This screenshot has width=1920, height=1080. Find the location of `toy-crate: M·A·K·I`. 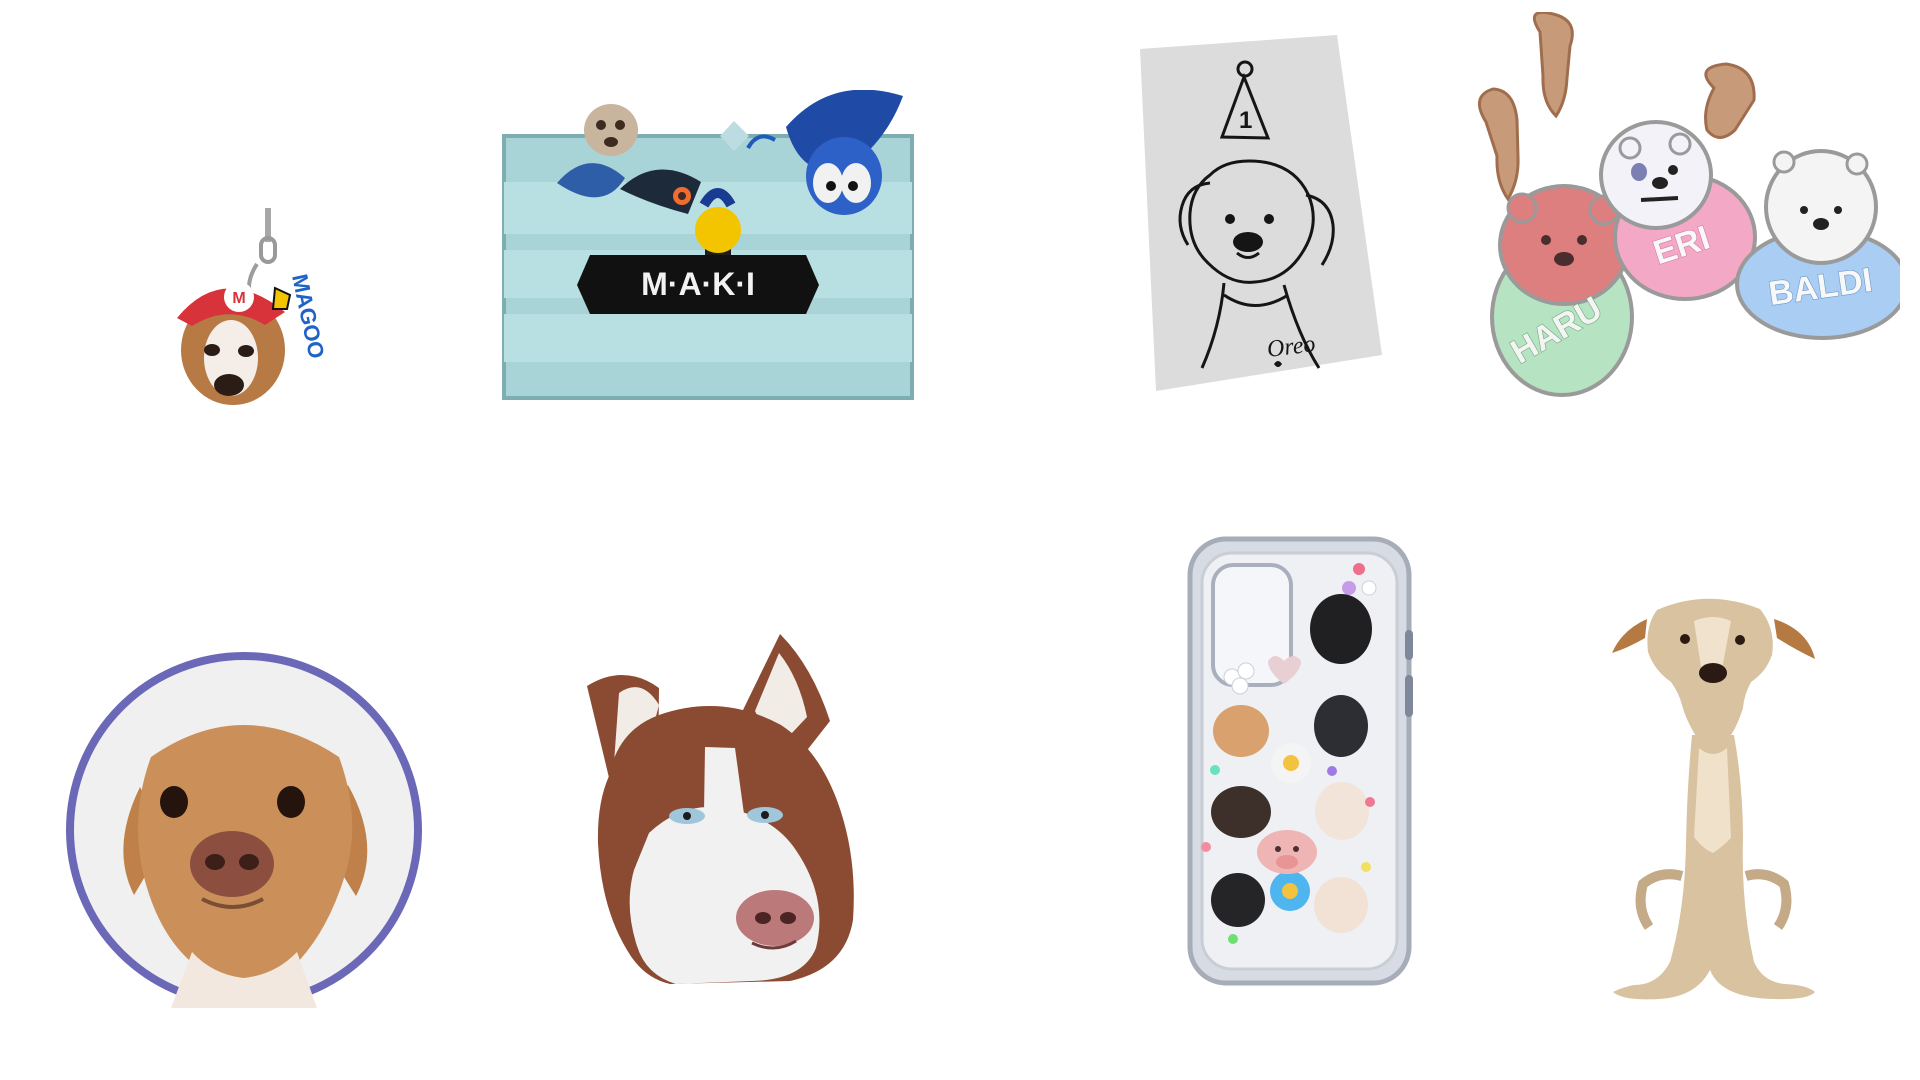

toy-crate: M·A·K·I is located at coordinates (710, 245).